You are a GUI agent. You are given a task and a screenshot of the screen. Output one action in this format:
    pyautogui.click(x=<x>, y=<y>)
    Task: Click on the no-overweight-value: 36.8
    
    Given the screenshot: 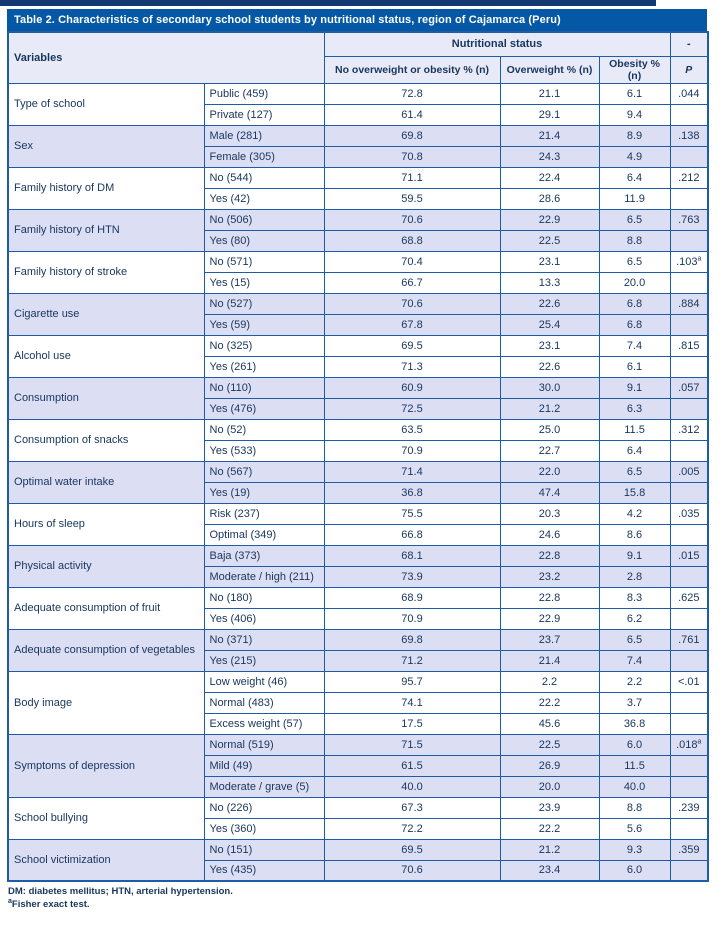 What is the action you would take?
    pyautogui.click(x=412, y=492)
    